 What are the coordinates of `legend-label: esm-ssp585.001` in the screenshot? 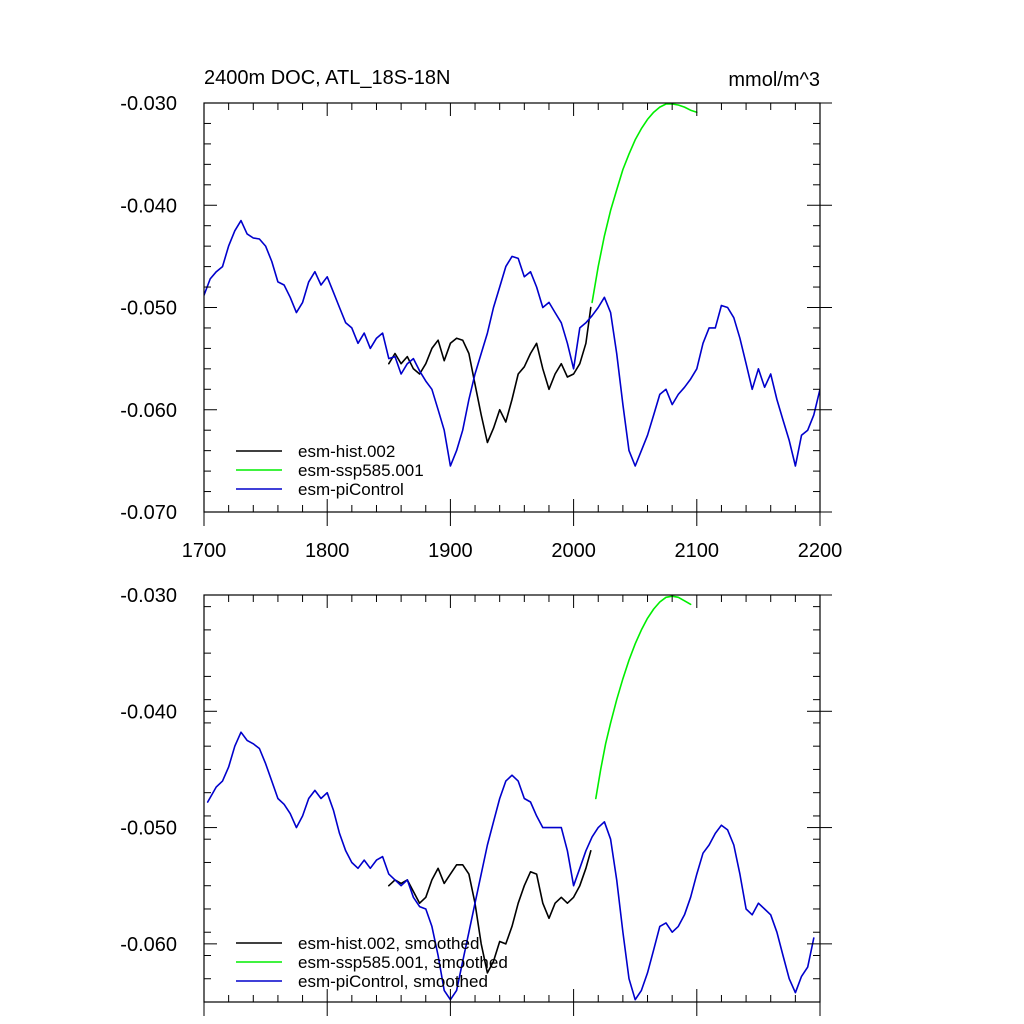 It's located at (361, 470).